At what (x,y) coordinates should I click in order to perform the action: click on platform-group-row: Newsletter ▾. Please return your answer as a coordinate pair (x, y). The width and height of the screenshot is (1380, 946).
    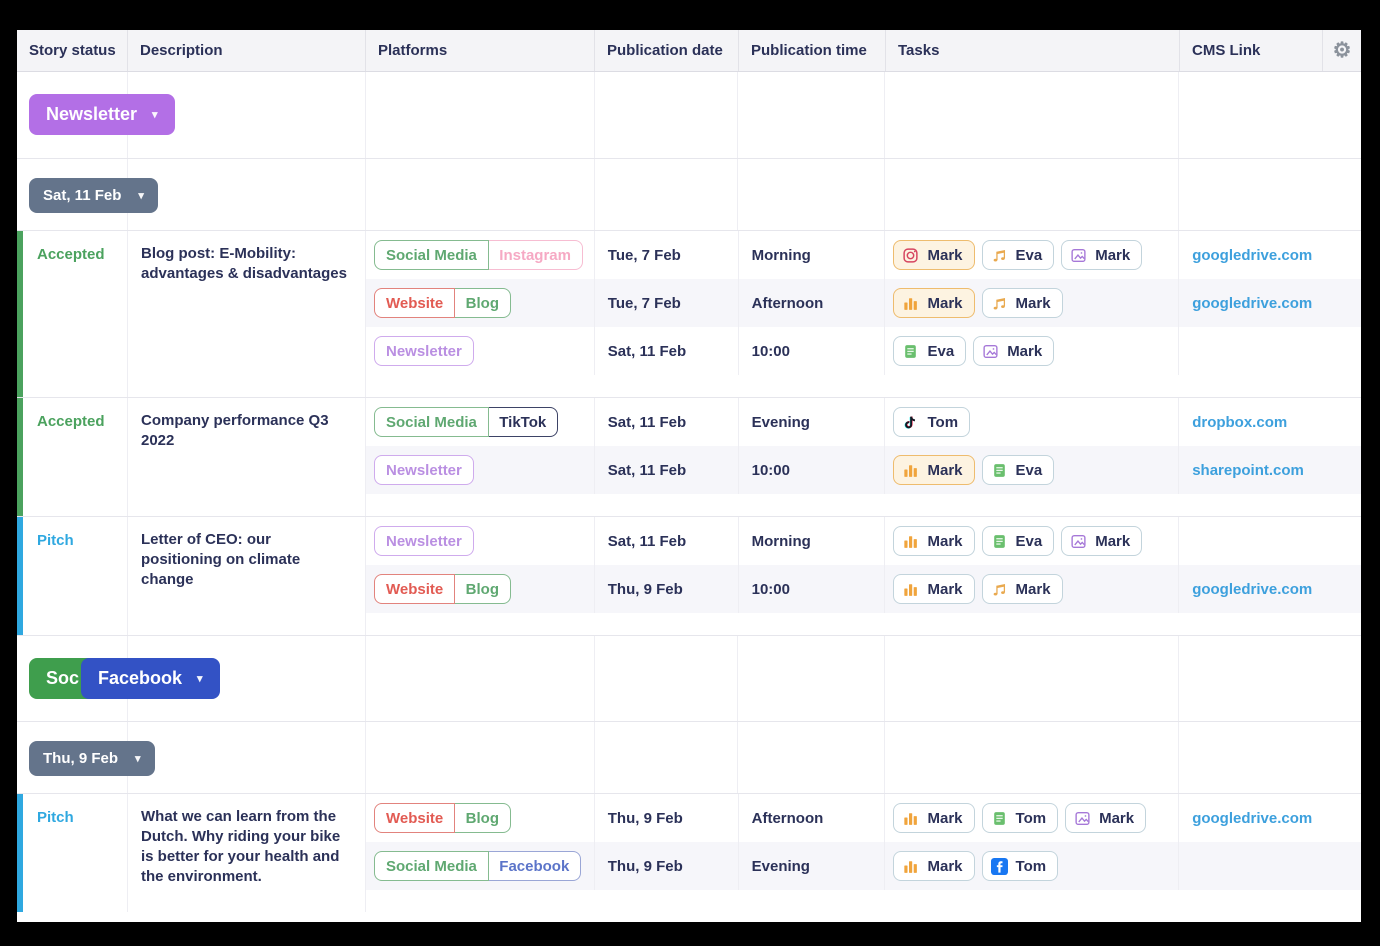
    Looking at the image, I should click on (689, 115).